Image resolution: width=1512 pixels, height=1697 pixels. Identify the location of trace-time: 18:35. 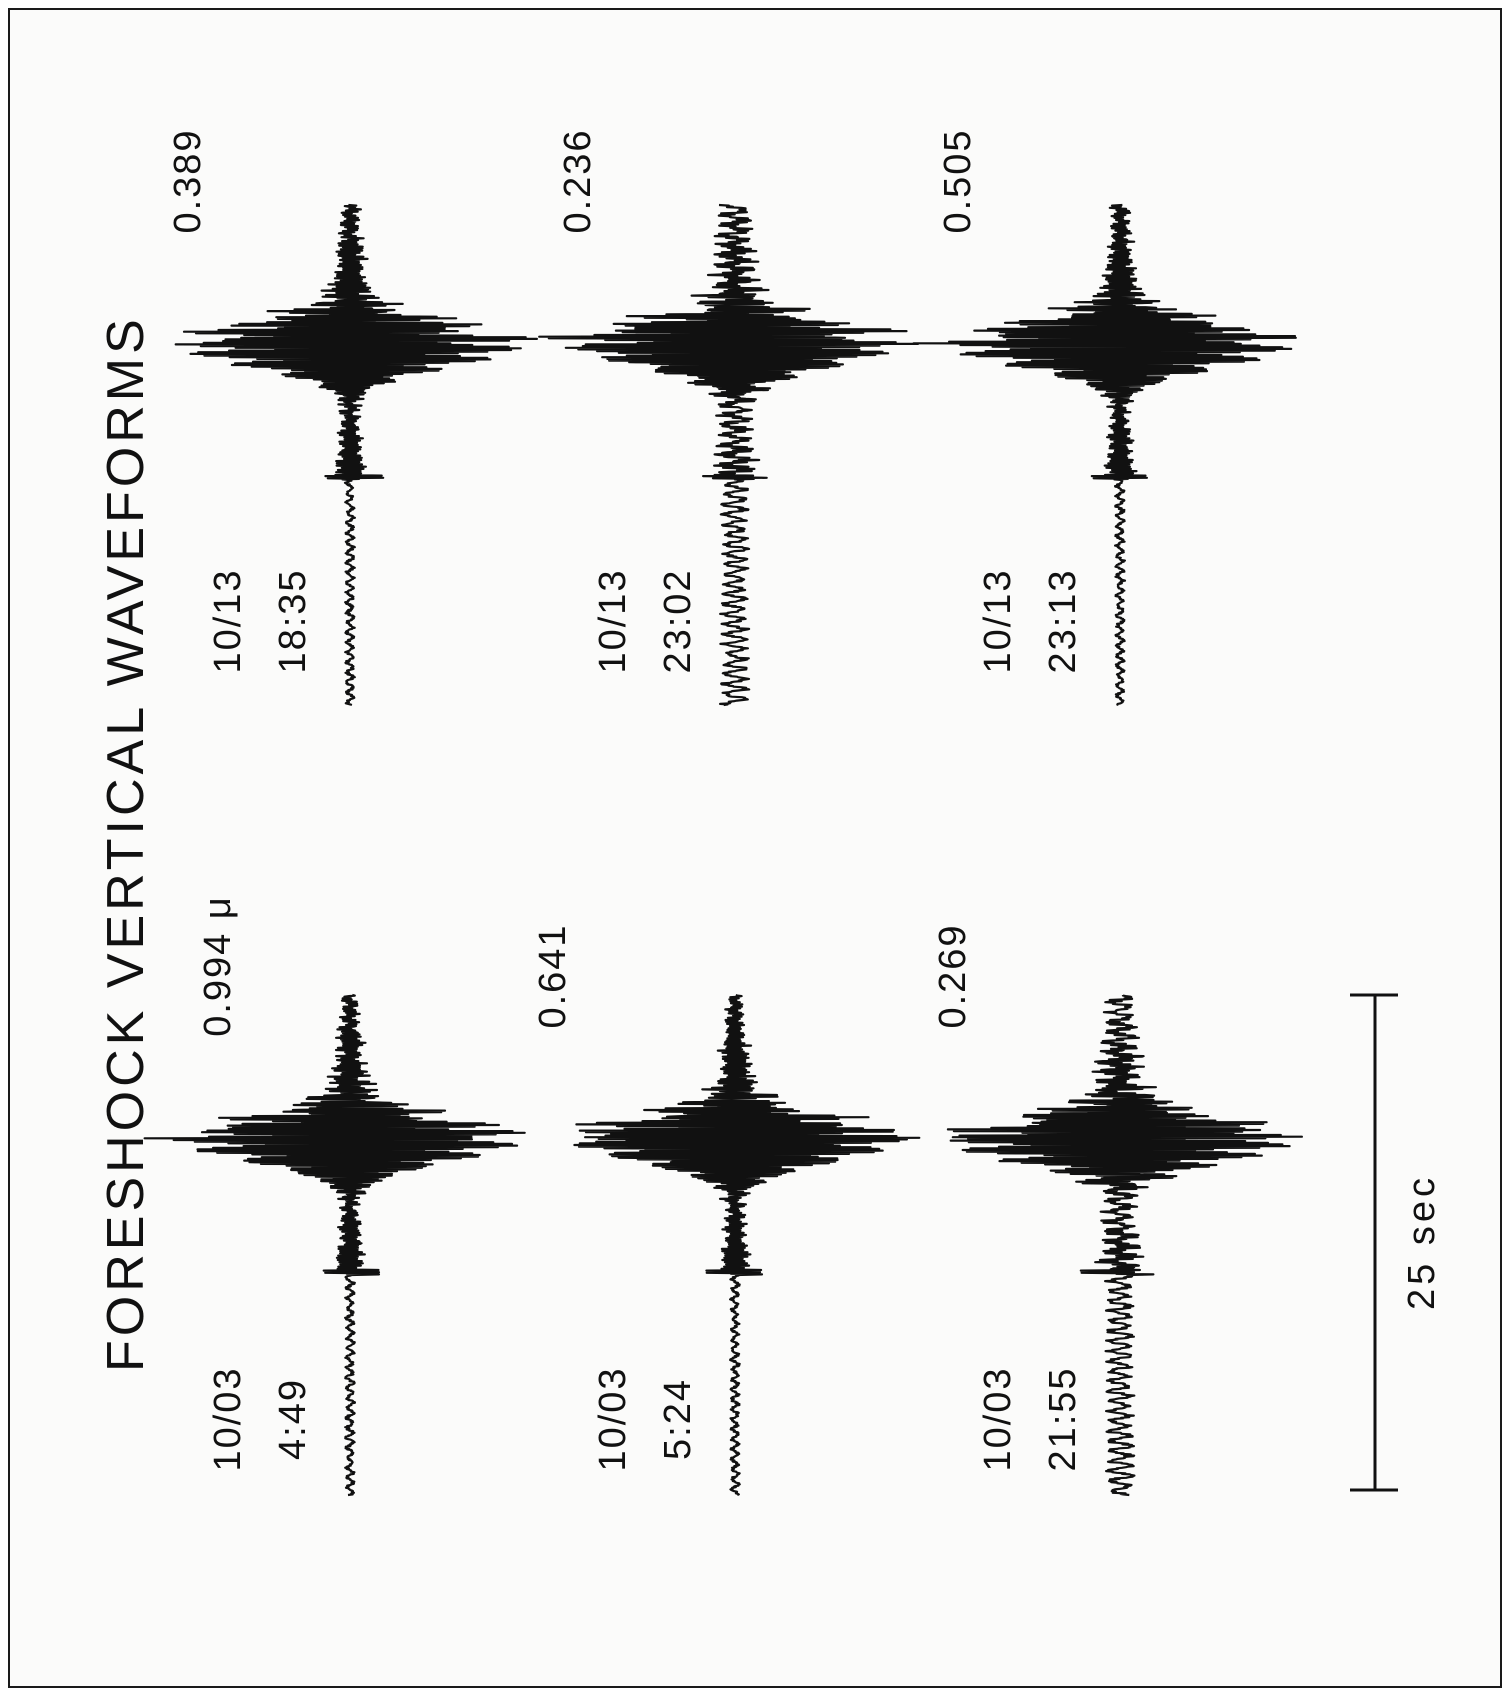
(293, 621).